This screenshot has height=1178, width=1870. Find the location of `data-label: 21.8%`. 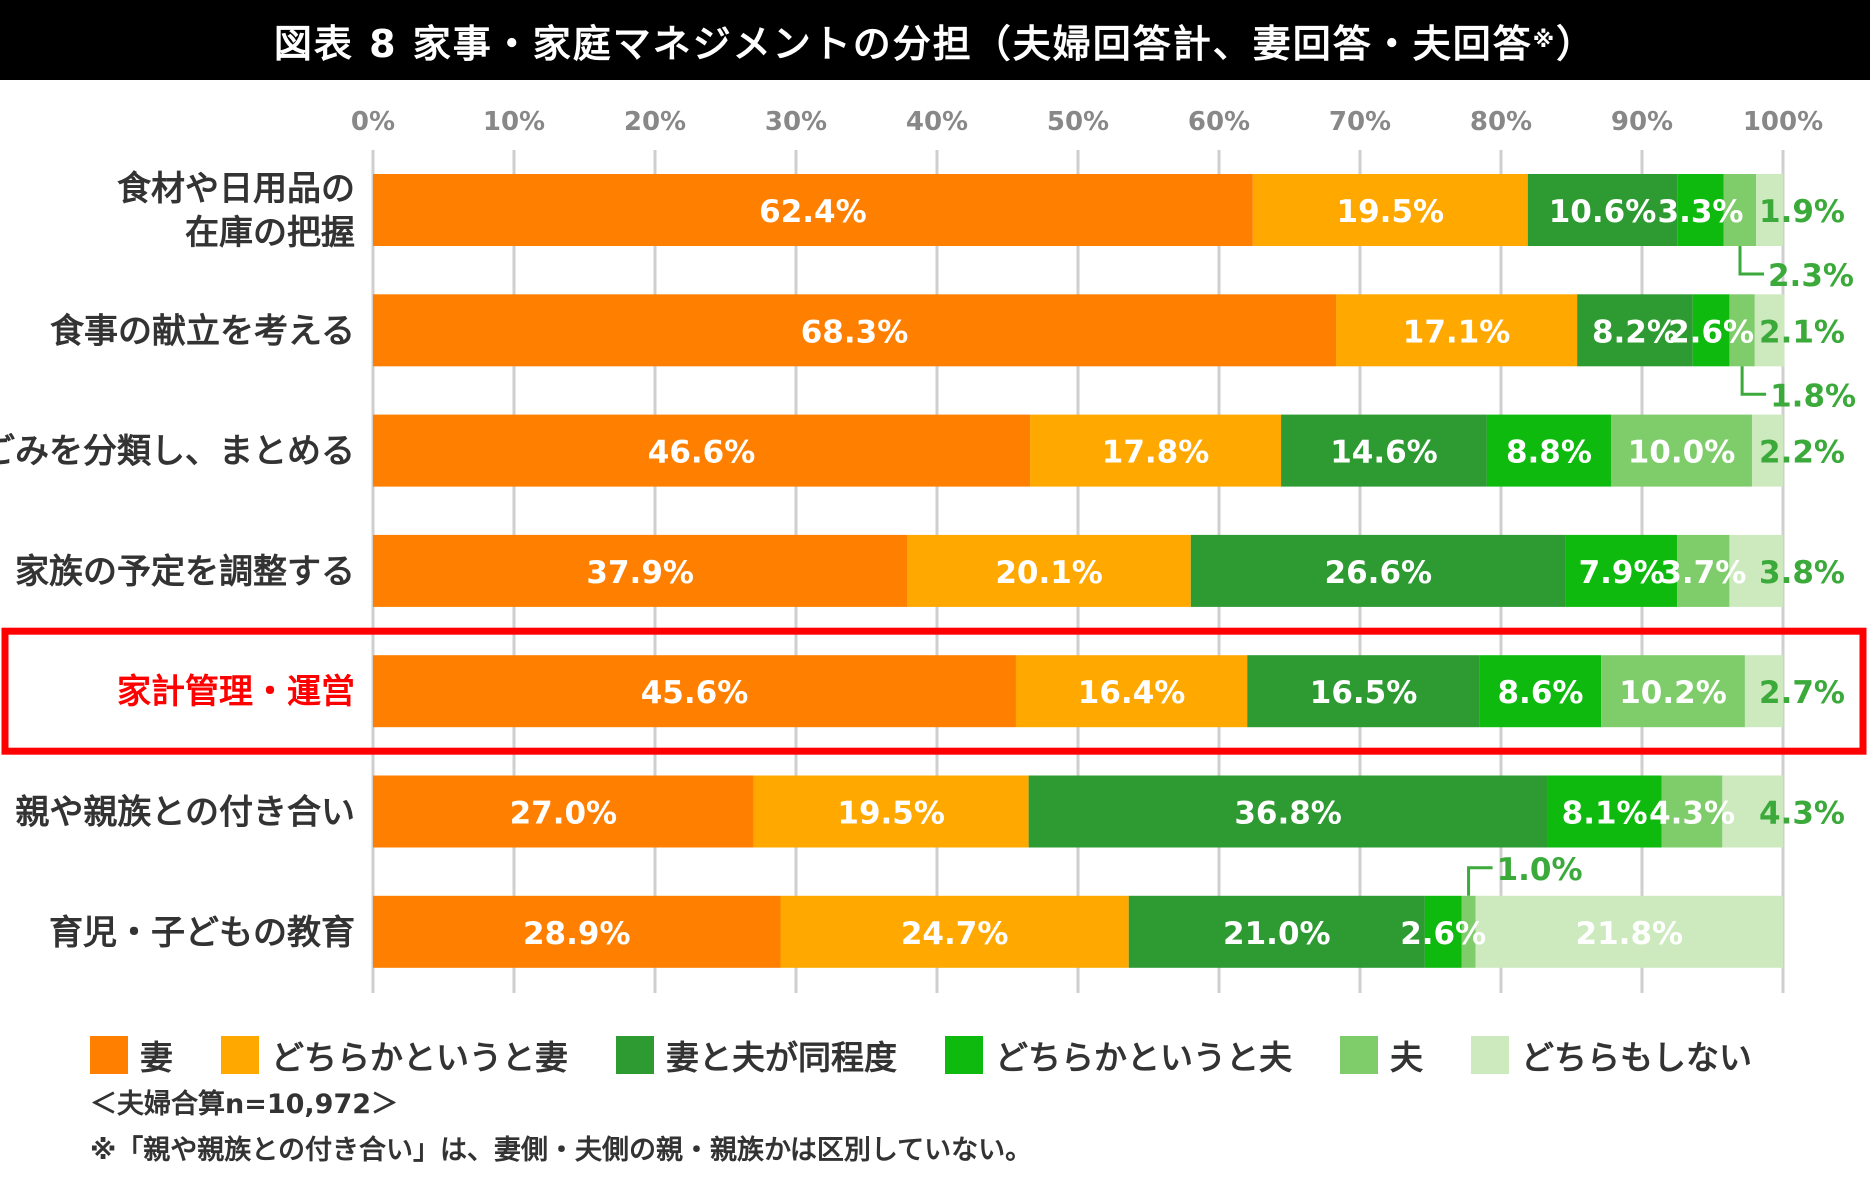

data-label: 21.8% is located at coordinates (1630, 934).